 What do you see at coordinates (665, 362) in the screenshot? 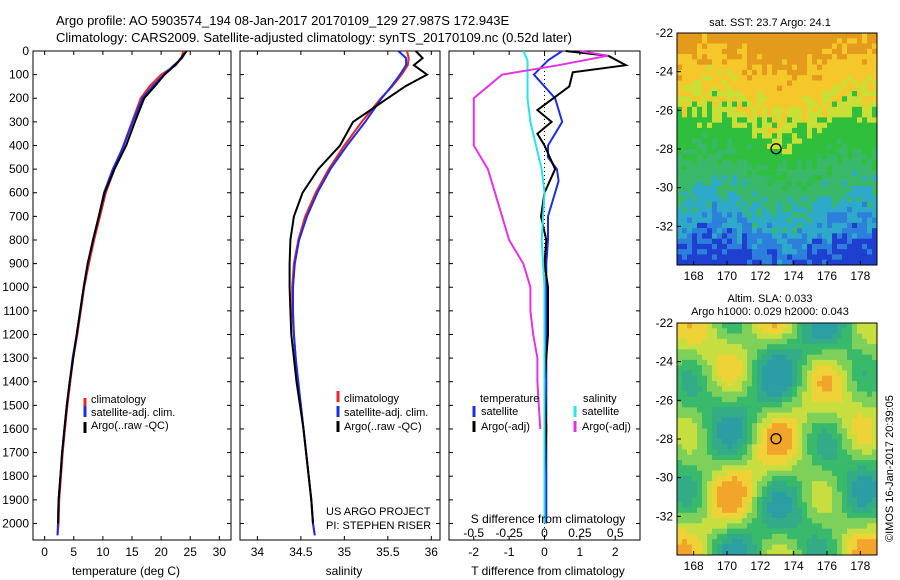
I see `map-y-tick-label: -24` at bounding box center [665, 362].